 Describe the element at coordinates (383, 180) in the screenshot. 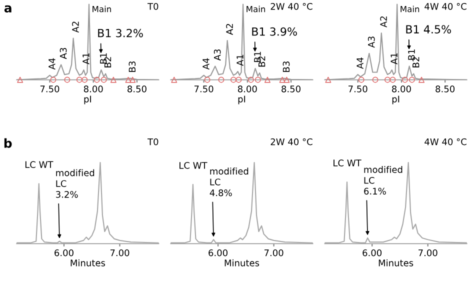

I see `annotation: modified LC 6.1%` at that location.